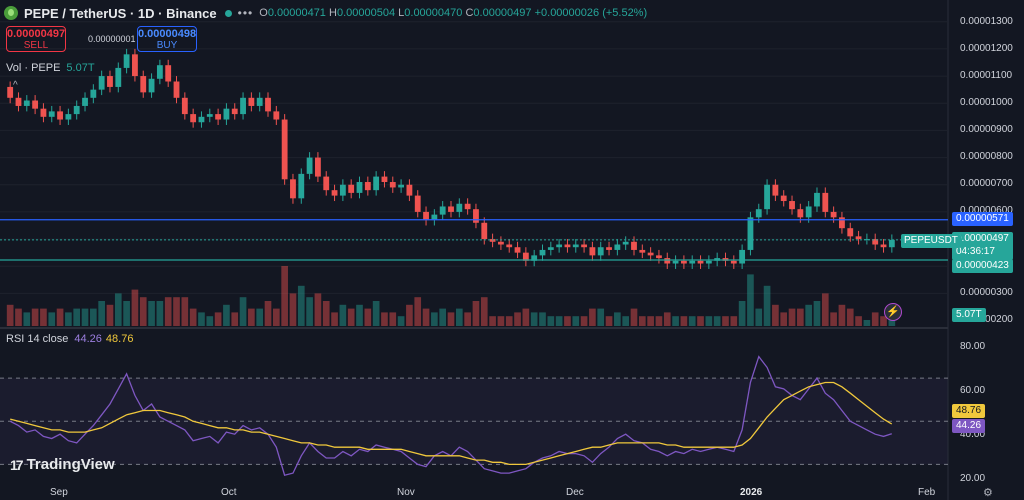  I want to click on market-status-icon, so click(228, 13).